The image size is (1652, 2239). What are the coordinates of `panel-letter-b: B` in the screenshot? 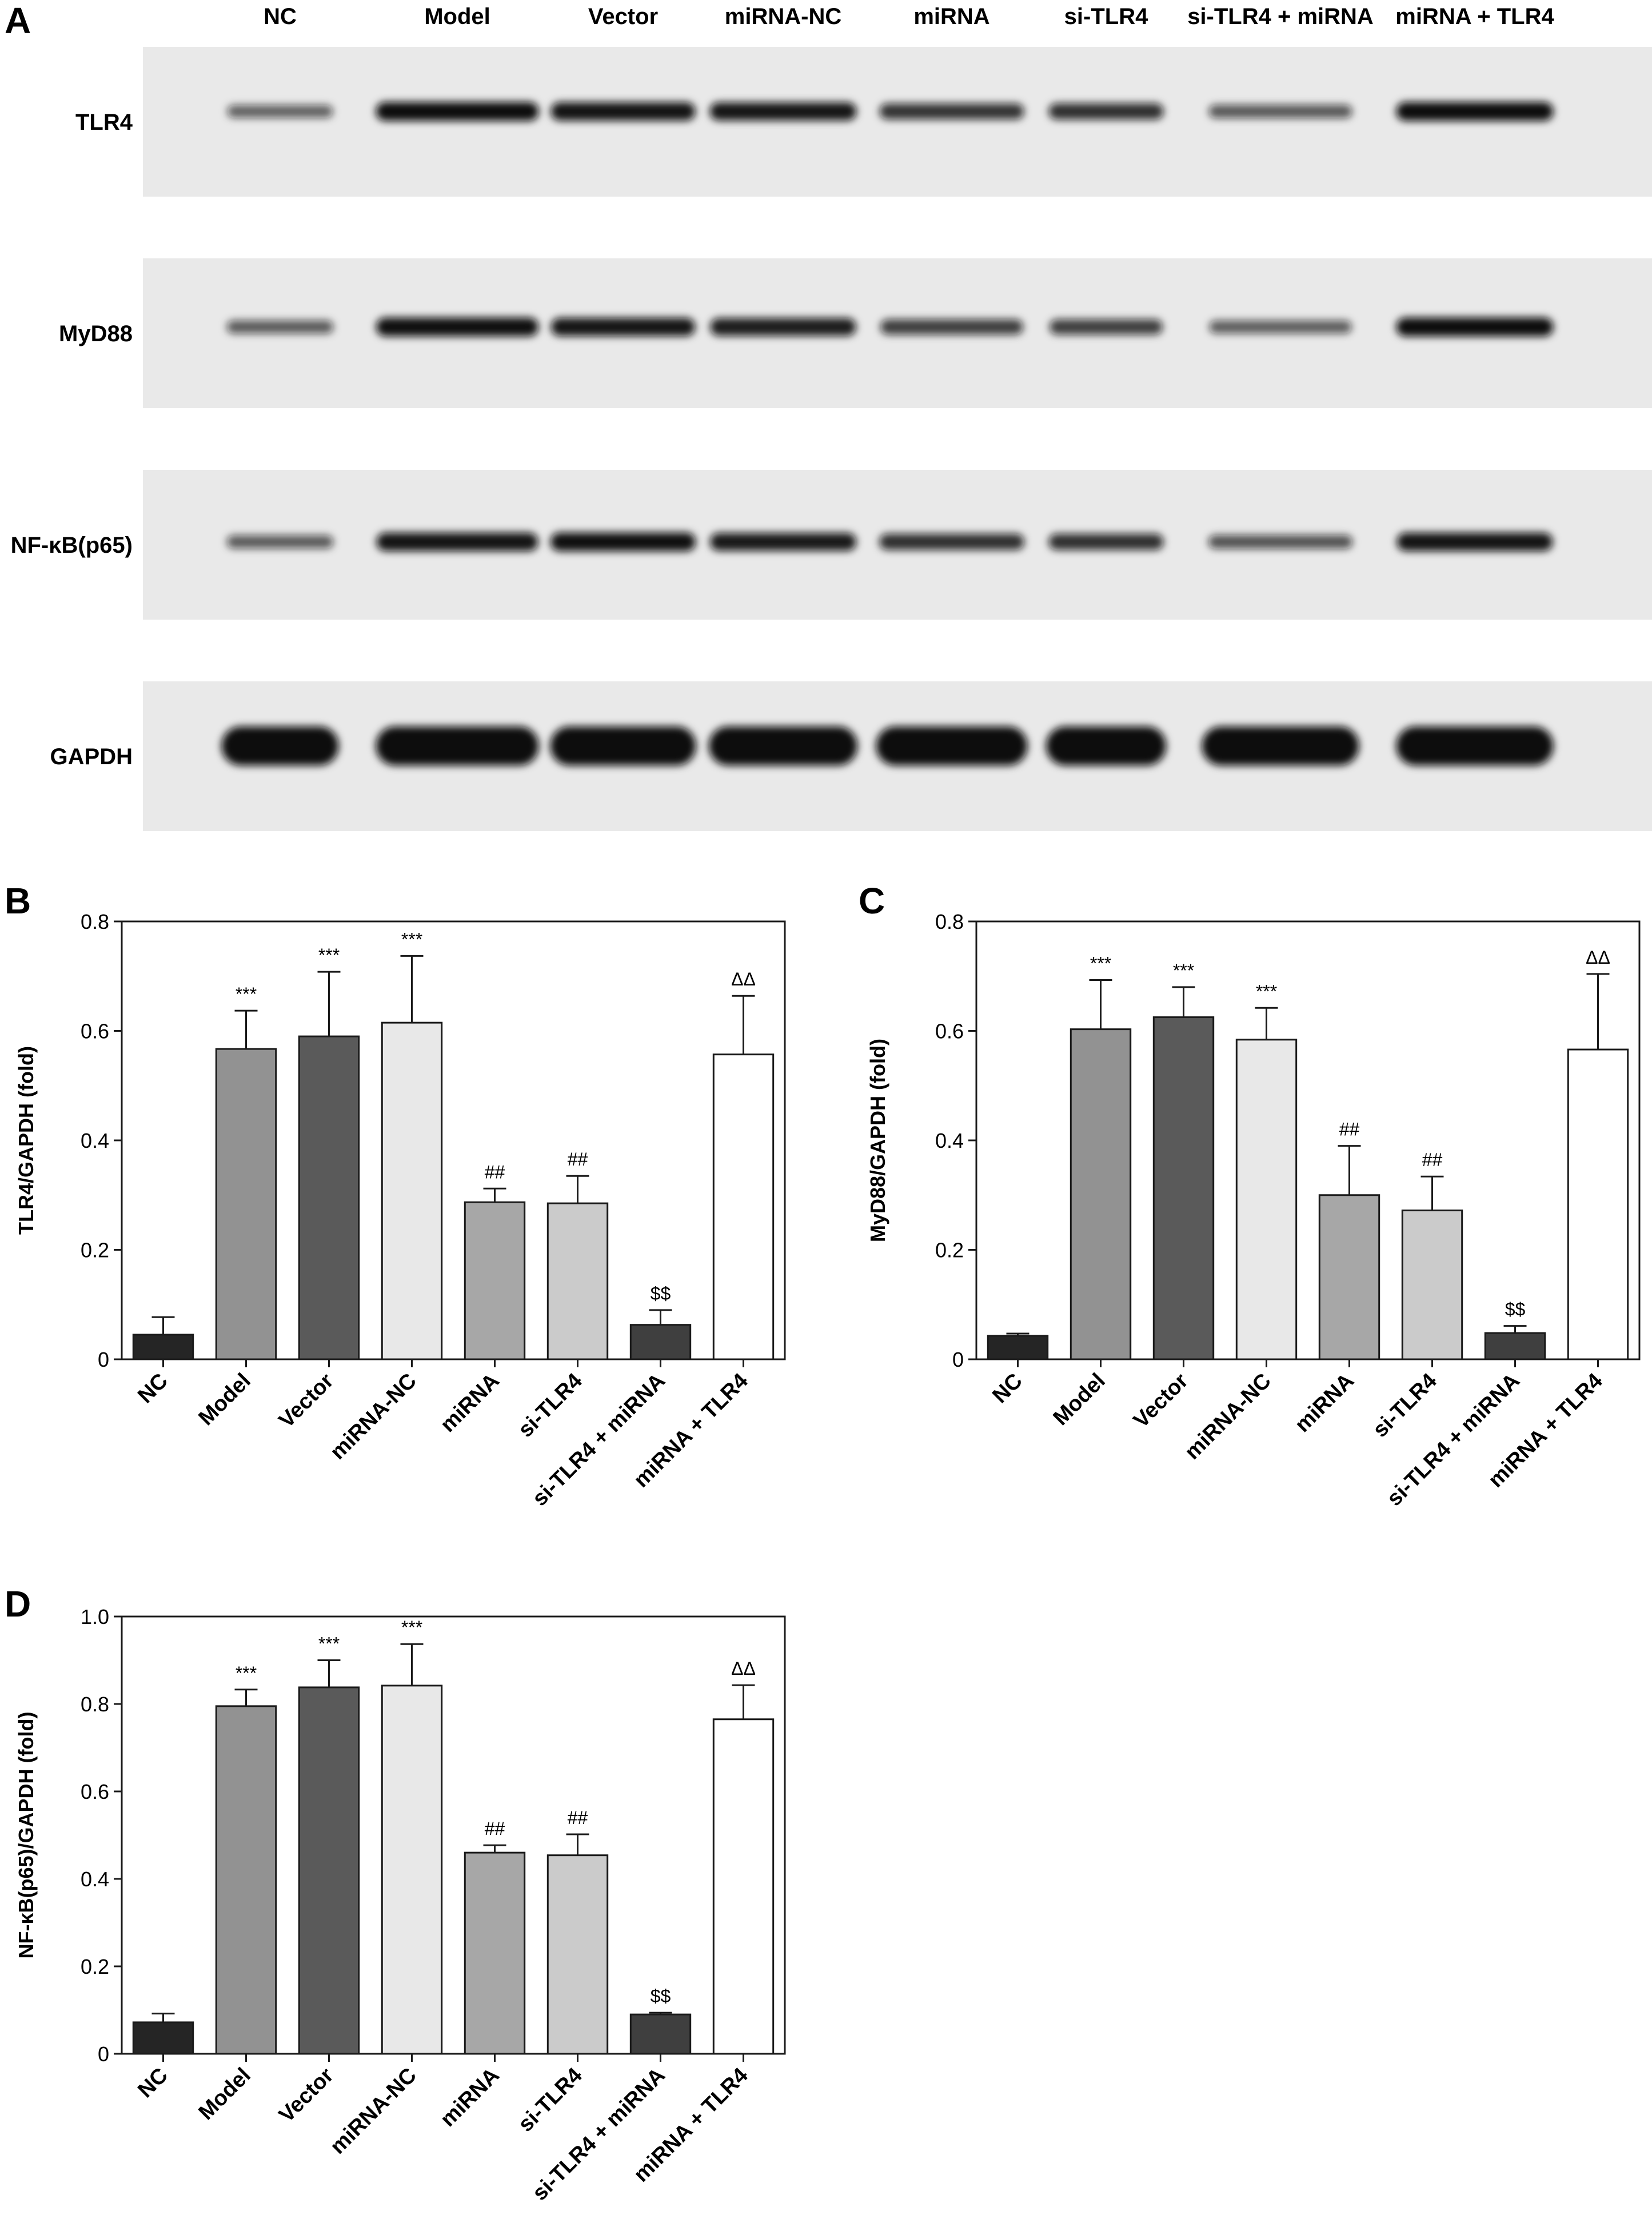 It's located at (18, 900).